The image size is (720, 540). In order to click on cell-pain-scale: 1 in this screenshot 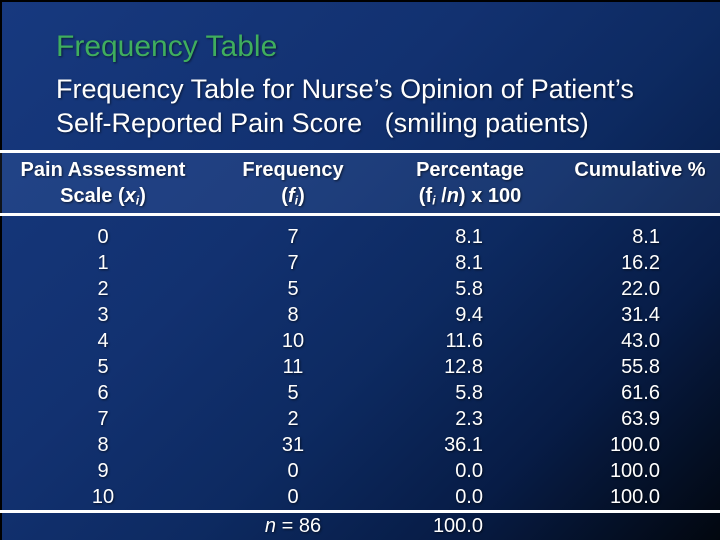, I will do `click(103, 263)`.